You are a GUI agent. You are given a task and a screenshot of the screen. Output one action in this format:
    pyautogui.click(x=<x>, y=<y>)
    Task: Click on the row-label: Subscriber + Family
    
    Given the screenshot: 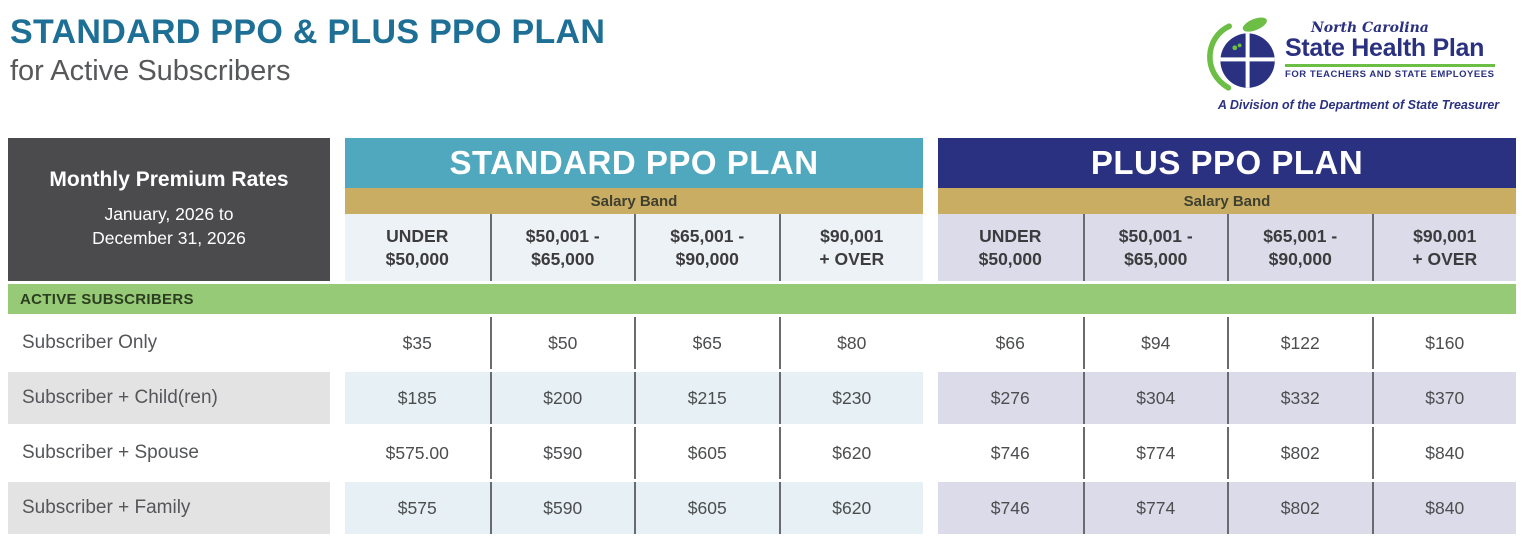 What is the action you would take?
    pyautogui.click(x=169, y=508)
    